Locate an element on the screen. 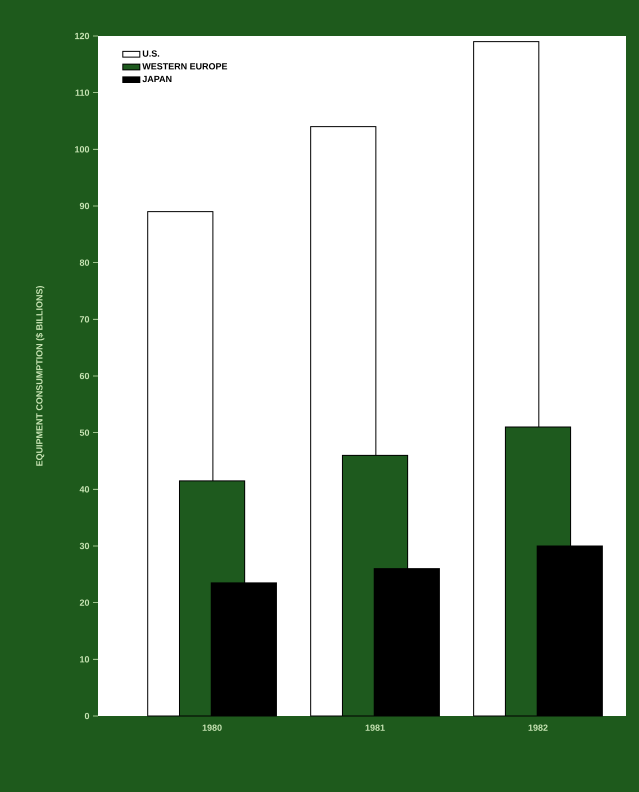  y-tick-label: 110 is located at coordinates (83, 92).